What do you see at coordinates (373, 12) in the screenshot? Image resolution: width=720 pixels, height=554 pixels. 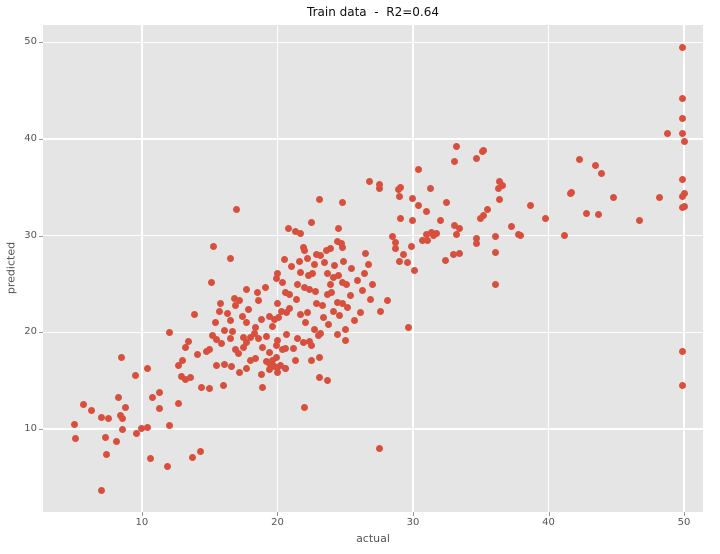 I see `chart-title: Train data - R2=0.64` at bounding box center [373, 12].